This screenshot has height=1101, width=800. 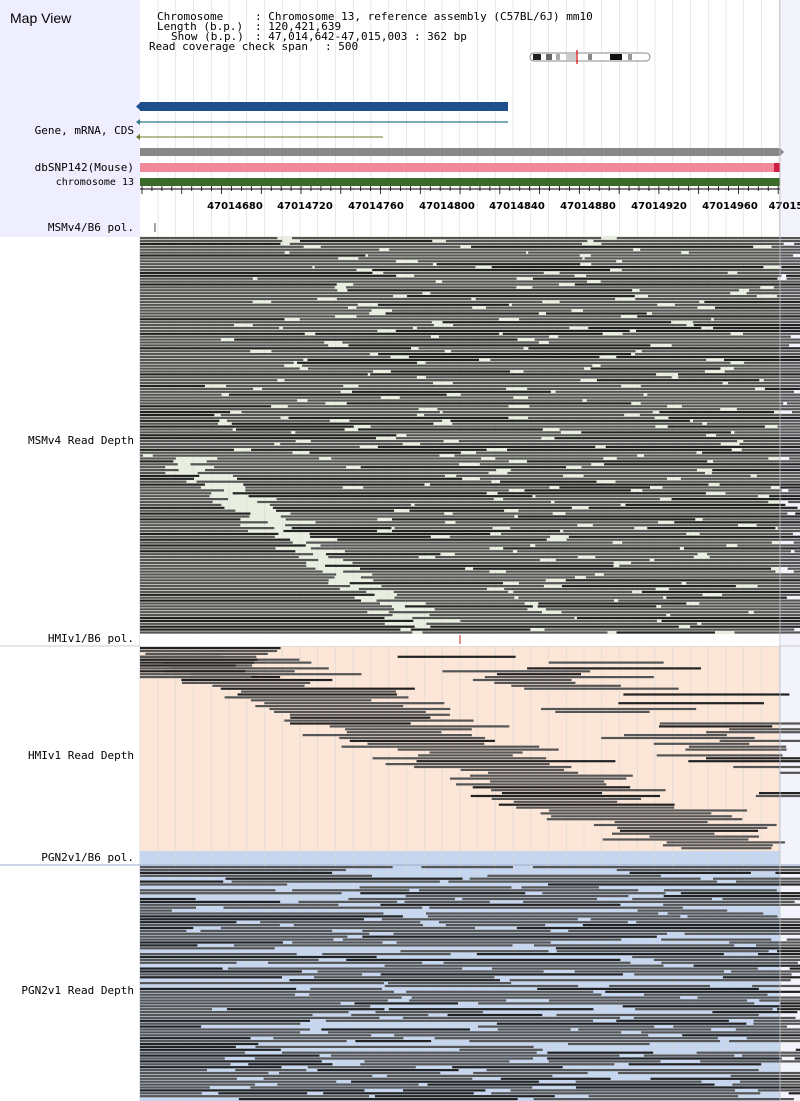 What do you see at coordinates (200, 26) in the screenshot?
I see `length-key: Length (b.p.)` at bounding box center [200, 26].